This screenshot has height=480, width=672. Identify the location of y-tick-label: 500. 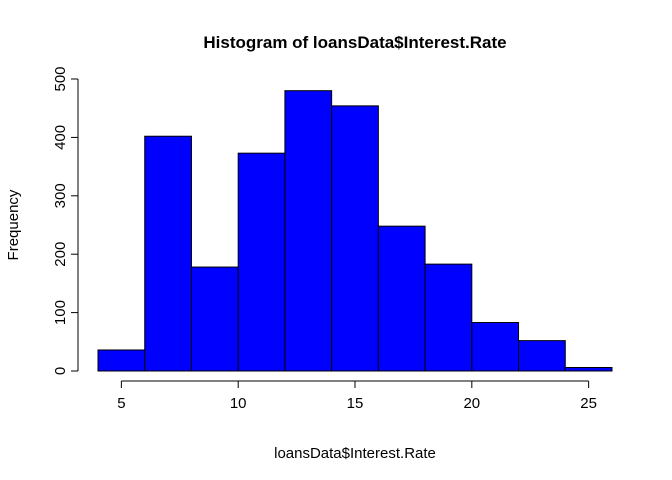
(60, 78).